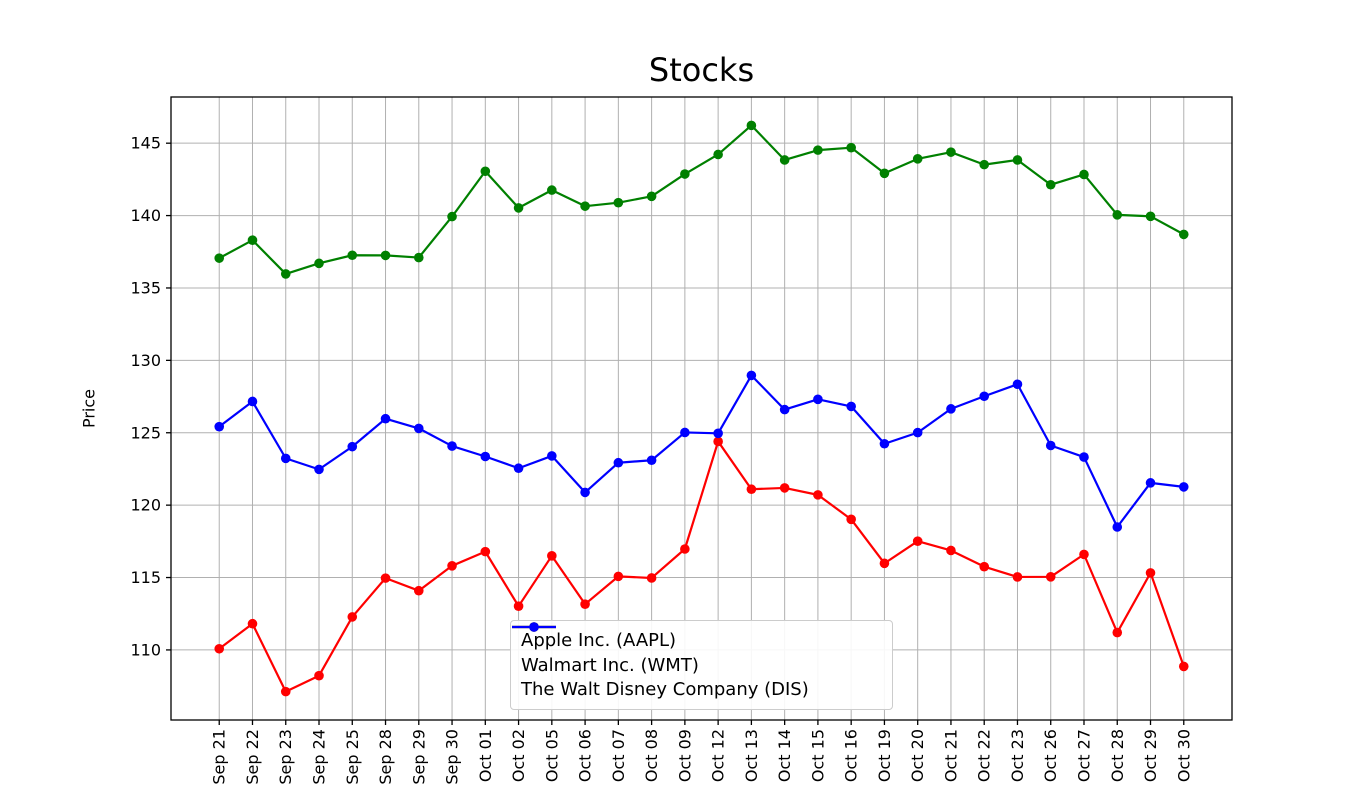  I want to click on y-tick-label: 130, so click(145, 360).